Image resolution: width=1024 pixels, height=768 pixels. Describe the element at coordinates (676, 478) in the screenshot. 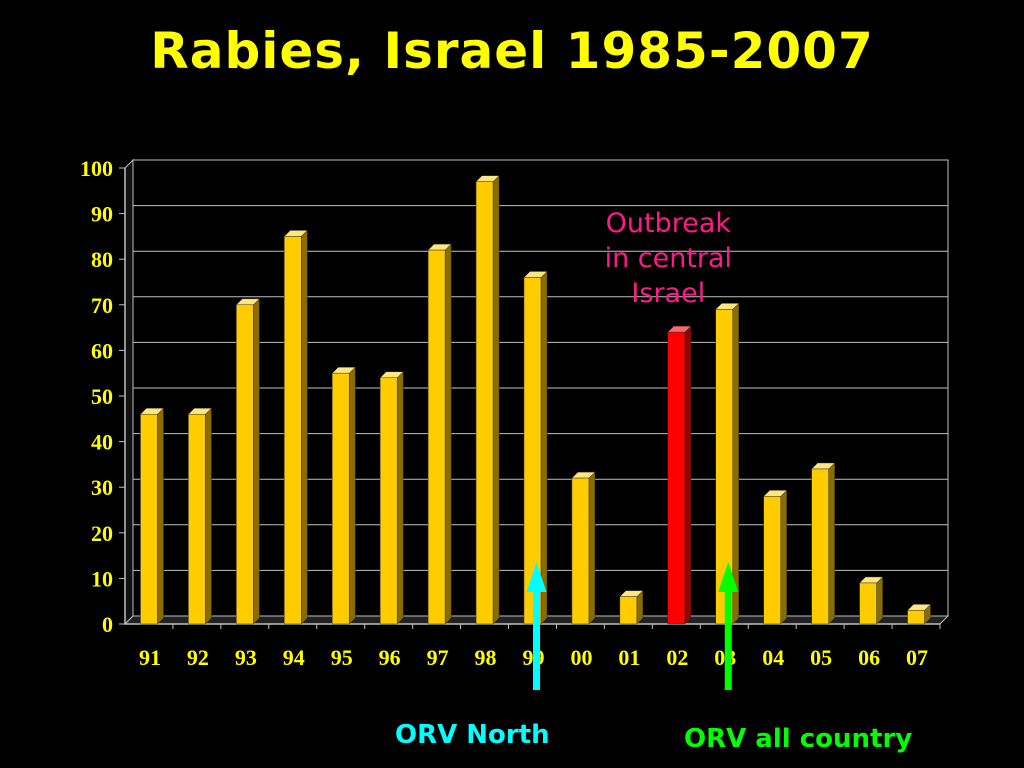

I see `bar-highlight` at that location.